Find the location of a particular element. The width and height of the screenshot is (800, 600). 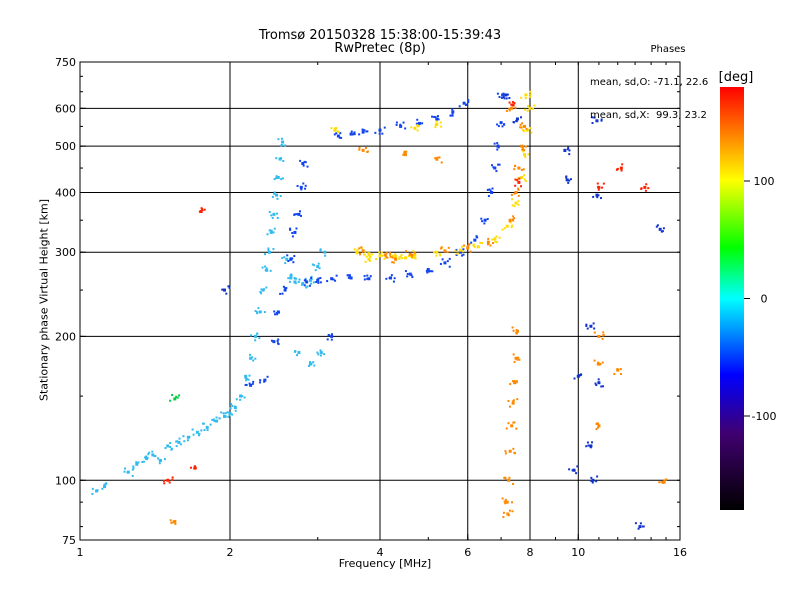

y-tick-label: 300 is located at coordinates (65, 252).